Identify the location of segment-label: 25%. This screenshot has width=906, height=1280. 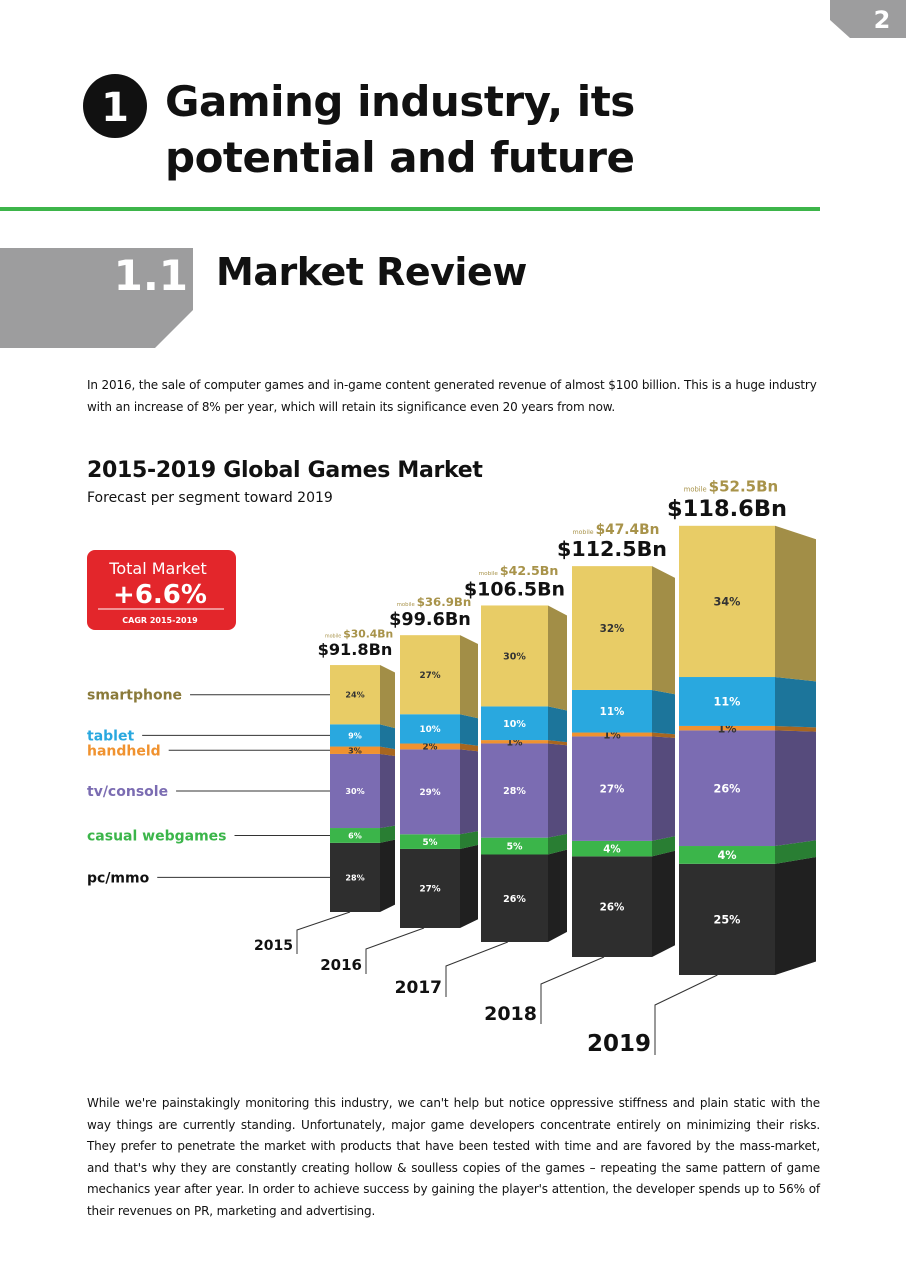
(727, 920).